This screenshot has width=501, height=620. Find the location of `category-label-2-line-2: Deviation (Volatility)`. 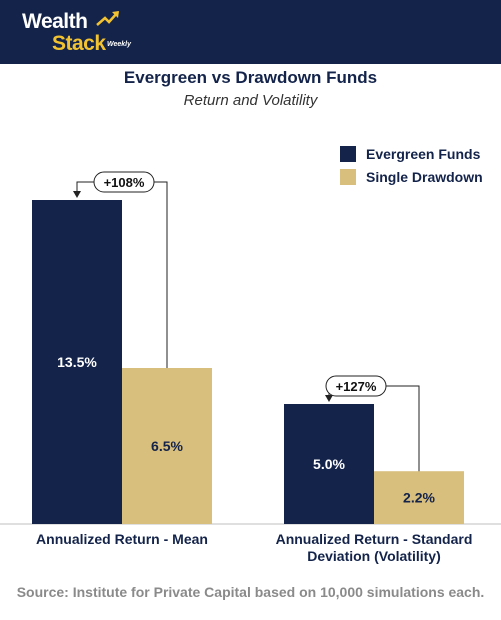

category-label-2-line-2: Deviation (Volatility) is located at coordinates (374, 556).